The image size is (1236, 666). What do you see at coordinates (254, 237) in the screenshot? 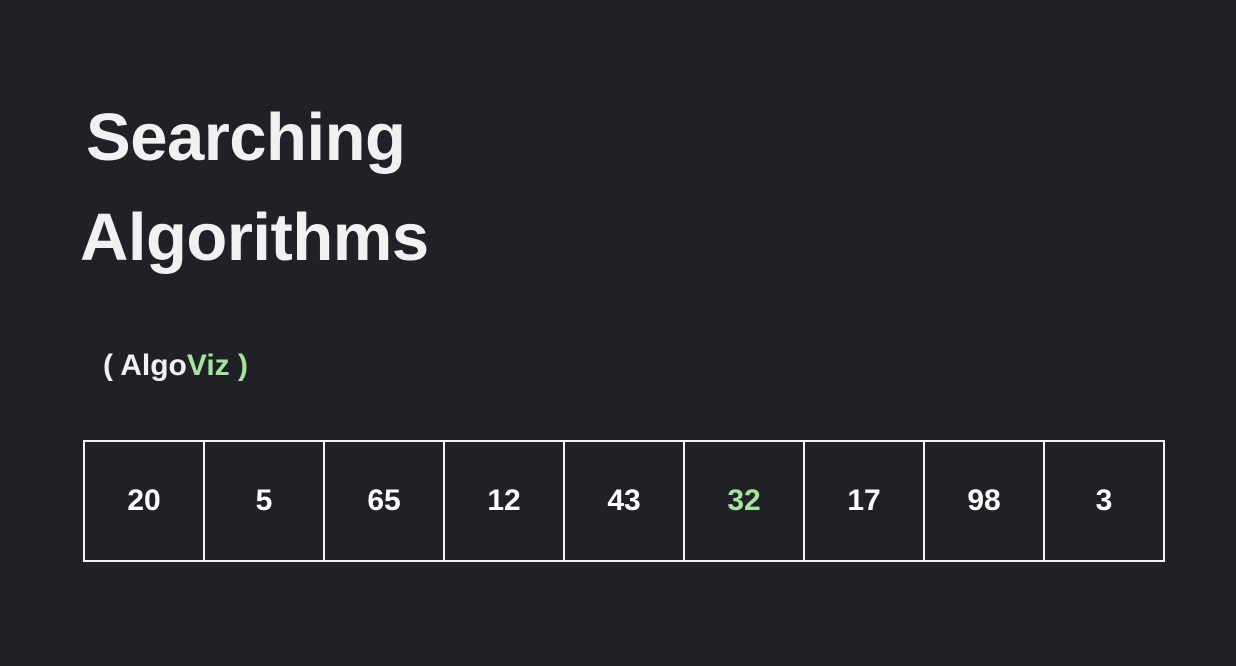
I see `page-title-line-2: Algorithms` at bounding box center [254, 237].